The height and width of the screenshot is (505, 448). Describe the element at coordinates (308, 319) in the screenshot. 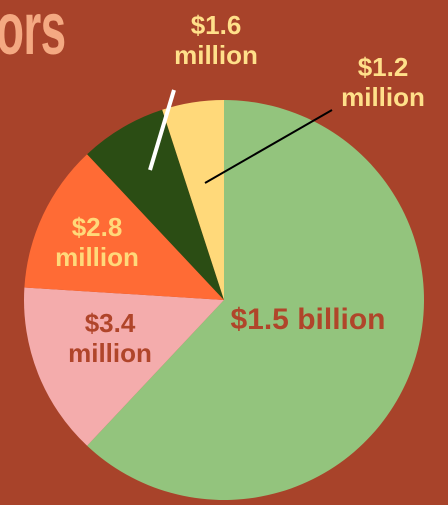

I see `slice-label: $1.5 billion` at that location.